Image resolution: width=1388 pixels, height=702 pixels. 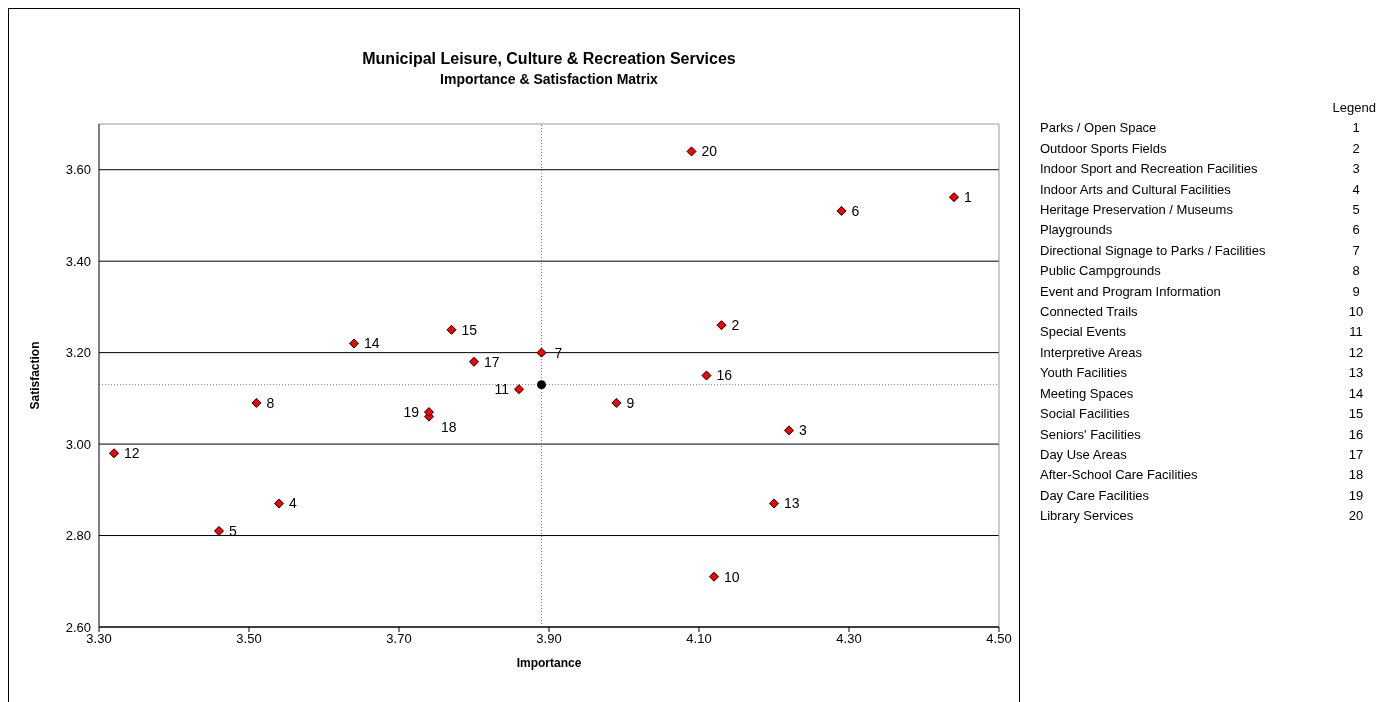 I want to click on text: Parks / Open Space, so click(x=1098, y=128).